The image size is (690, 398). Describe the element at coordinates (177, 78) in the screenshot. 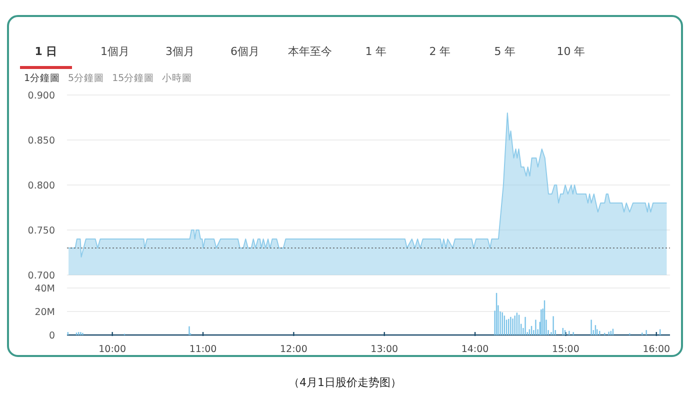

I see `category-label: 小時圖` at that location.